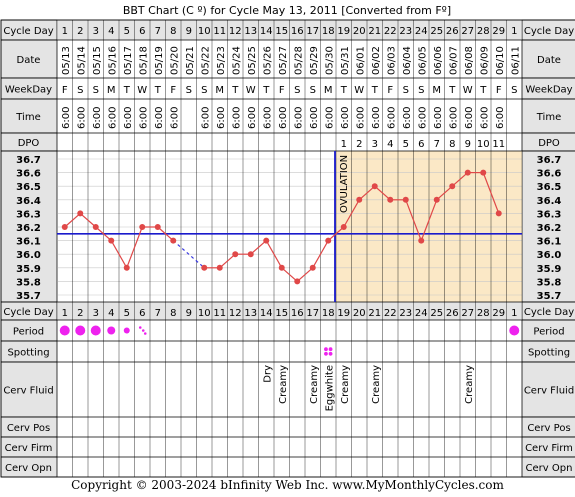 Image resolution: width=575 pixels, height=497 pixels. I want to click on y-tick-label-left: 36.3, so click(28, 214).